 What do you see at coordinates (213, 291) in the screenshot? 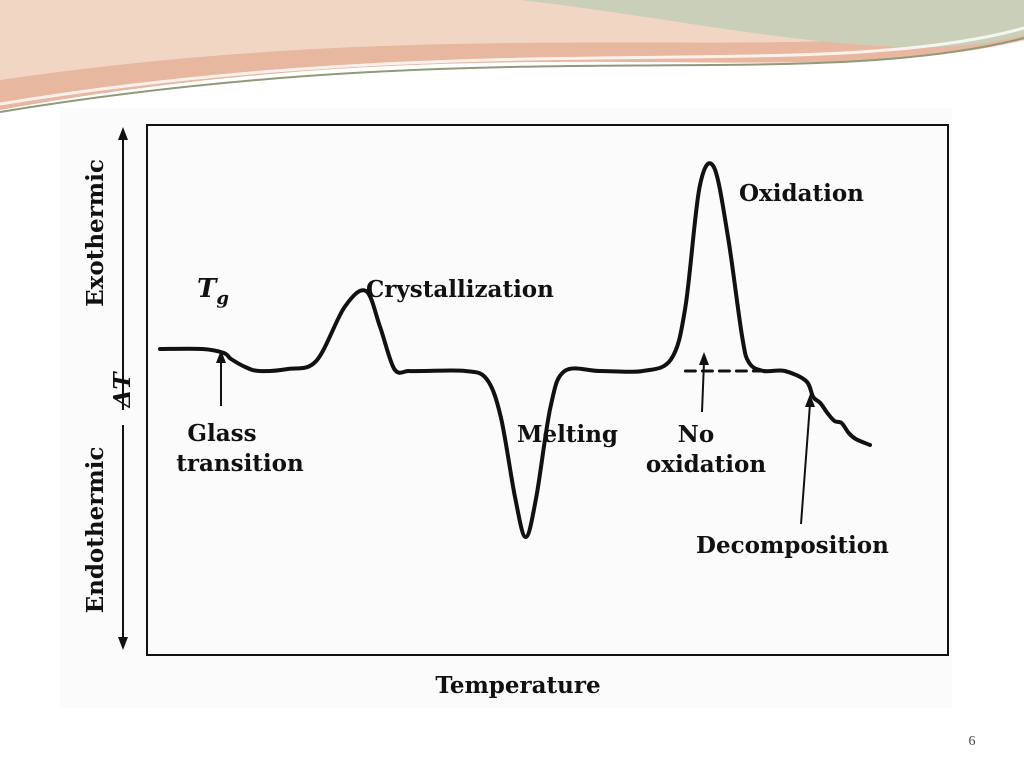
I see `annotation-tg: Tg` at bounding box center [213, 291].